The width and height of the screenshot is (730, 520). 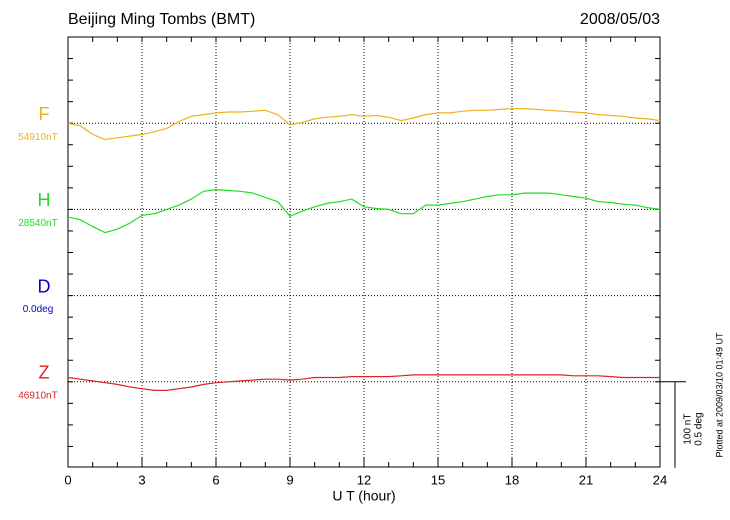 I want to click on series-name: F, so click(x=44, y=114).